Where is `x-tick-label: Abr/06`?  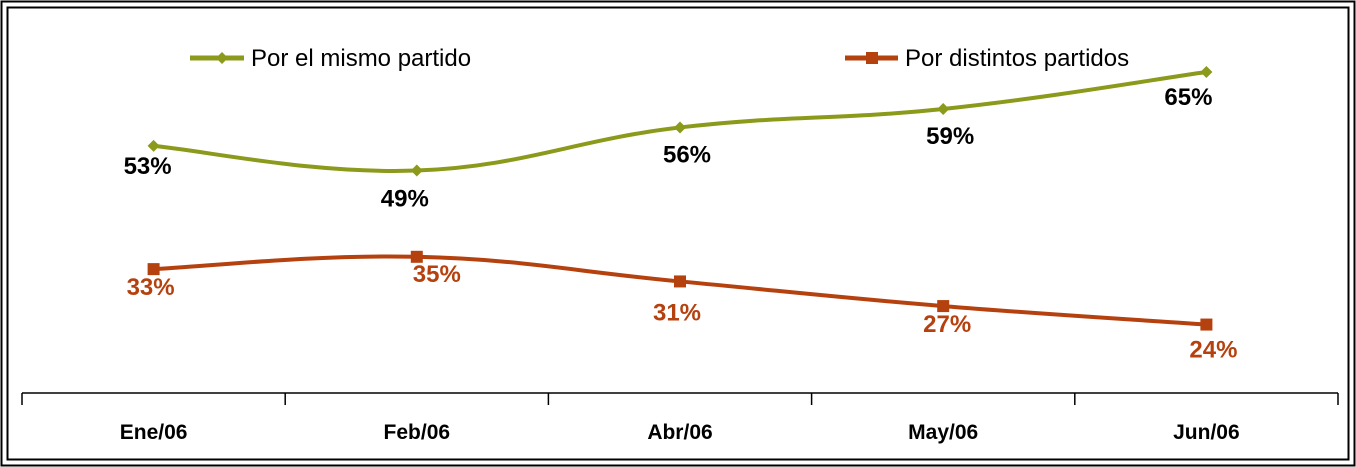
x-tick-label: Abr/06 is located at coordinates (679, 432).